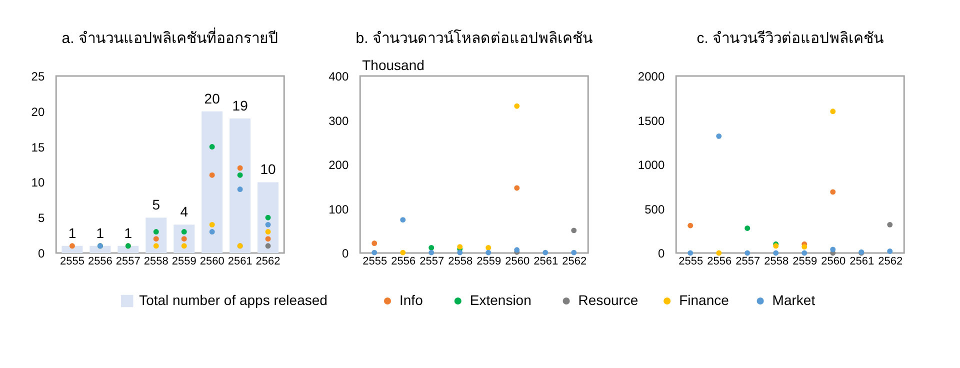 The image size is (960, 368). Describe the element at coordinates (338, 165) in the screenshot. I see `y-tick-label: 200` at that location.